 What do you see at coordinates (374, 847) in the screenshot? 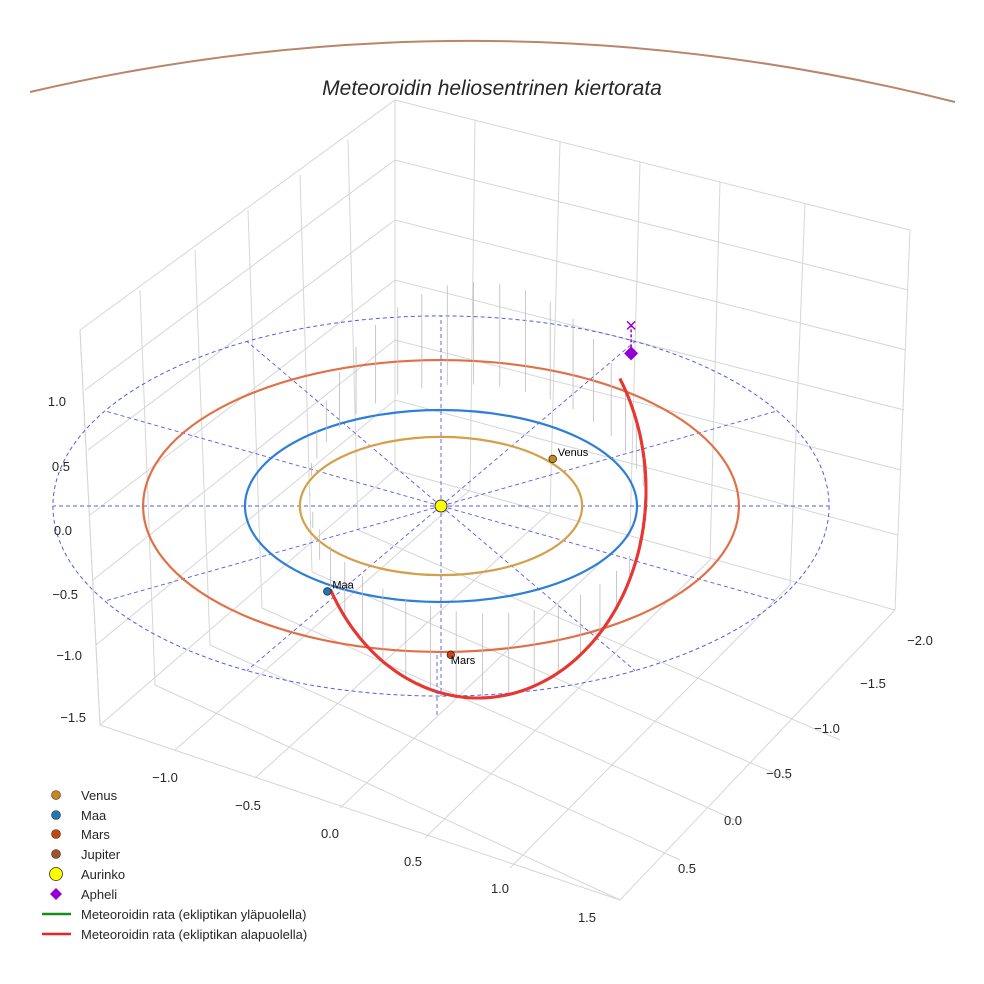
I see `x-axis-ticks: −1.0 −0.5 0.0 0.5 1.0 1.5` at bounding box center [374, 847].